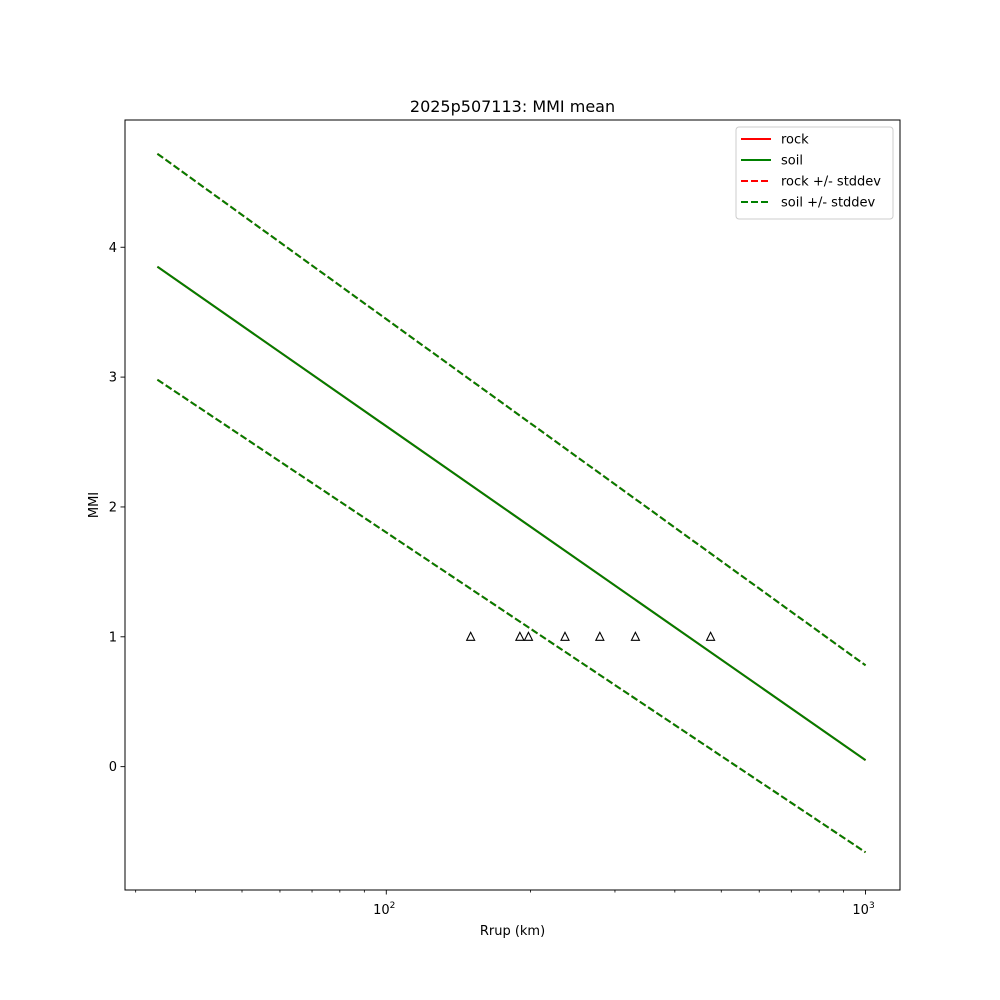 Image resolution: width=1000 pixels, height=1000 pixels. Describe the element at coordinates (831, 182) in the screenshot. I see `legend-label: rock +/- stddev` at that location.